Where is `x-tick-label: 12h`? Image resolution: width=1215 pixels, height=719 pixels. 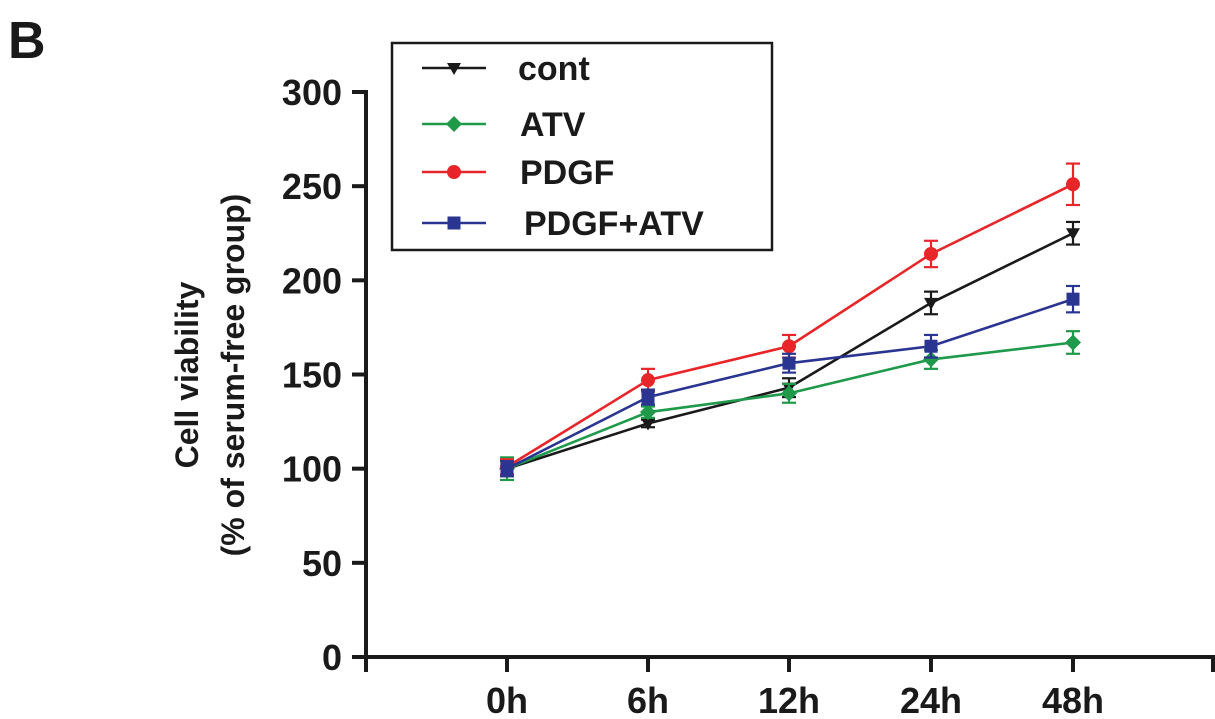 x-tick-label: 12h is located at coordinates (789, 699).